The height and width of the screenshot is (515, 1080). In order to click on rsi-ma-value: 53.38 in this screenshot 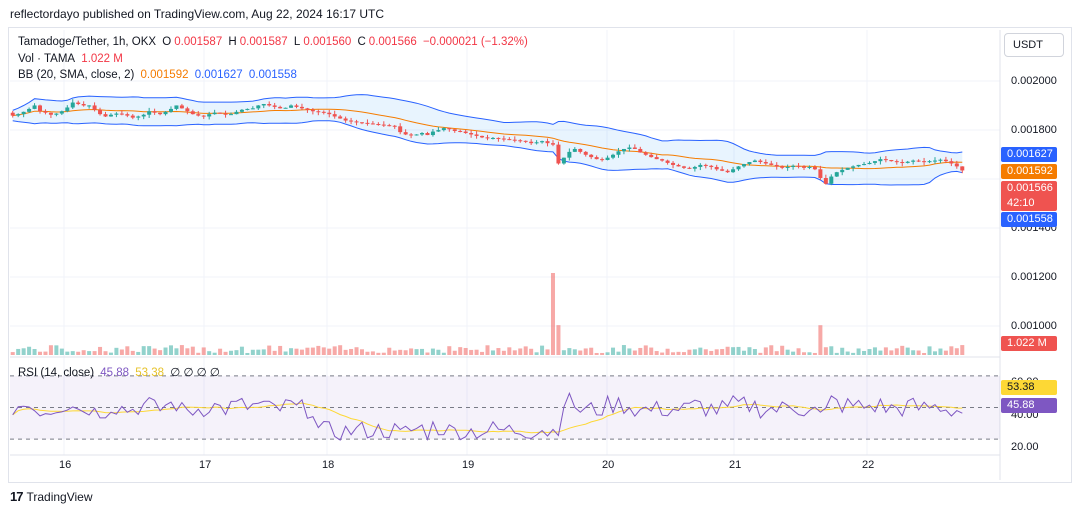, I will do `click(150, 373)`.